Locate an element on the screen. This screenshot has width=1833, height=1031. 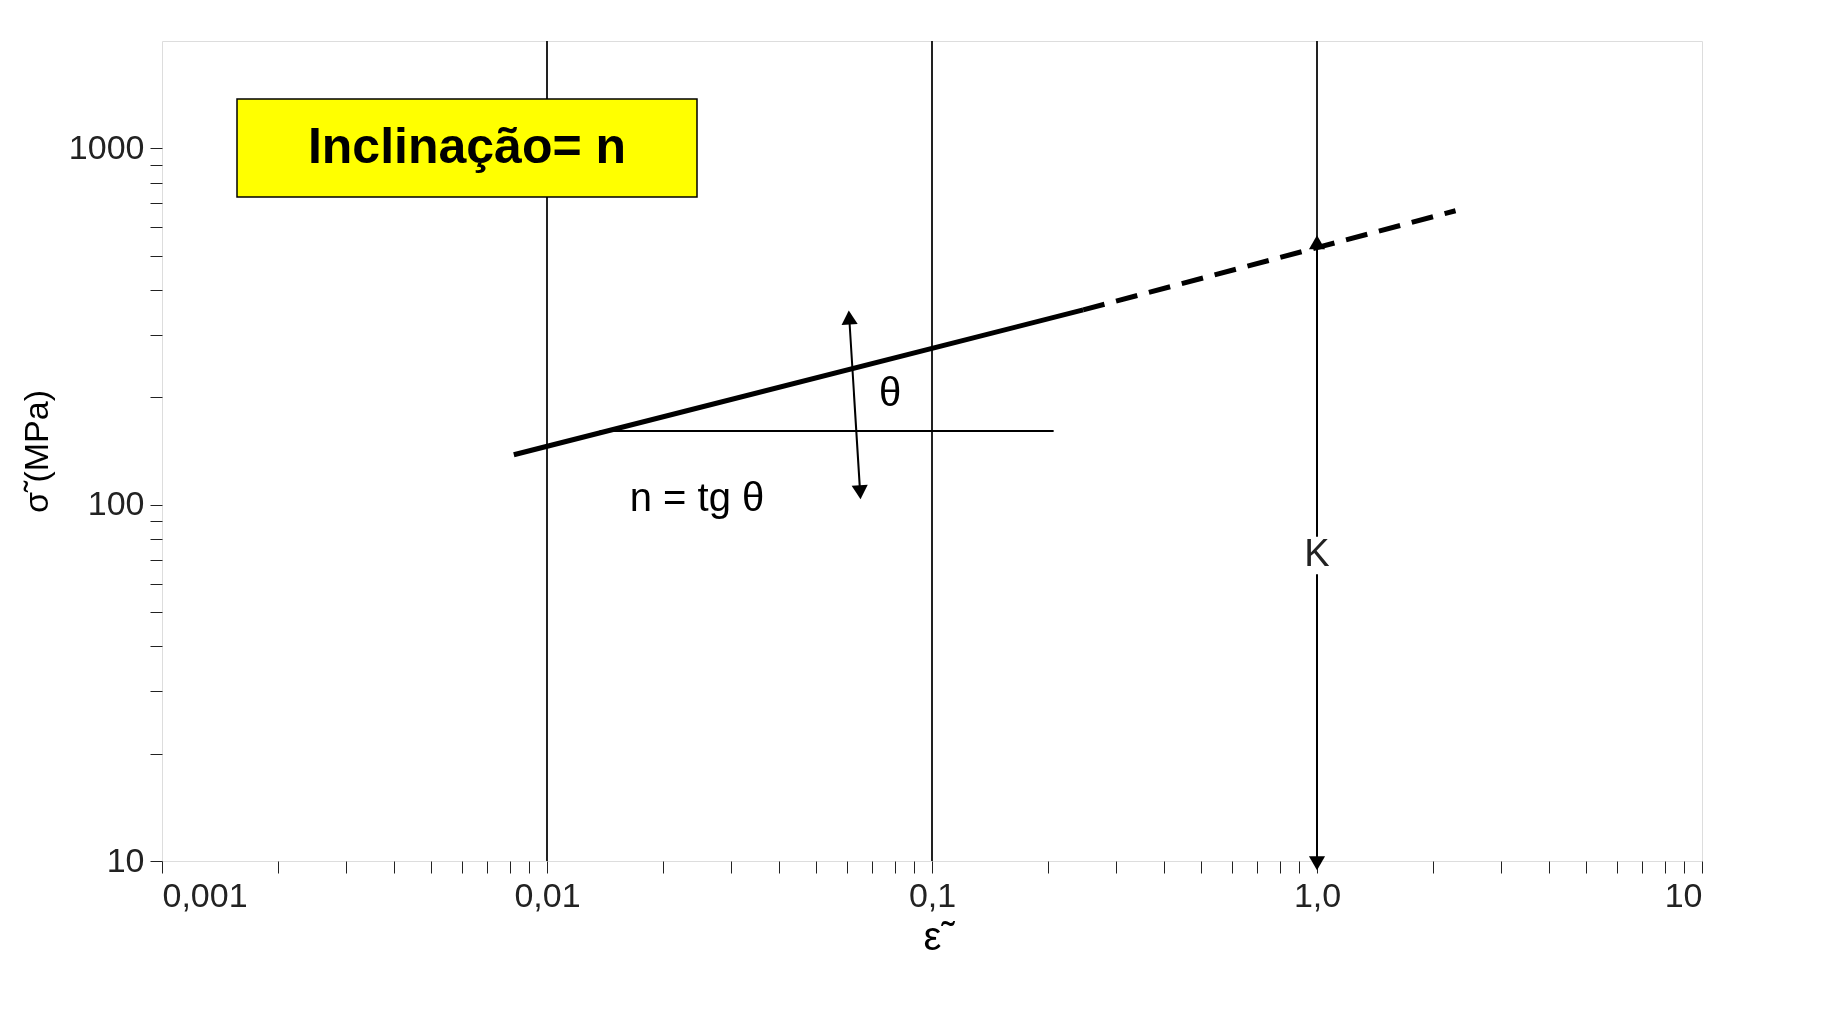
annotation: θ is located at coordinates (890, 392).